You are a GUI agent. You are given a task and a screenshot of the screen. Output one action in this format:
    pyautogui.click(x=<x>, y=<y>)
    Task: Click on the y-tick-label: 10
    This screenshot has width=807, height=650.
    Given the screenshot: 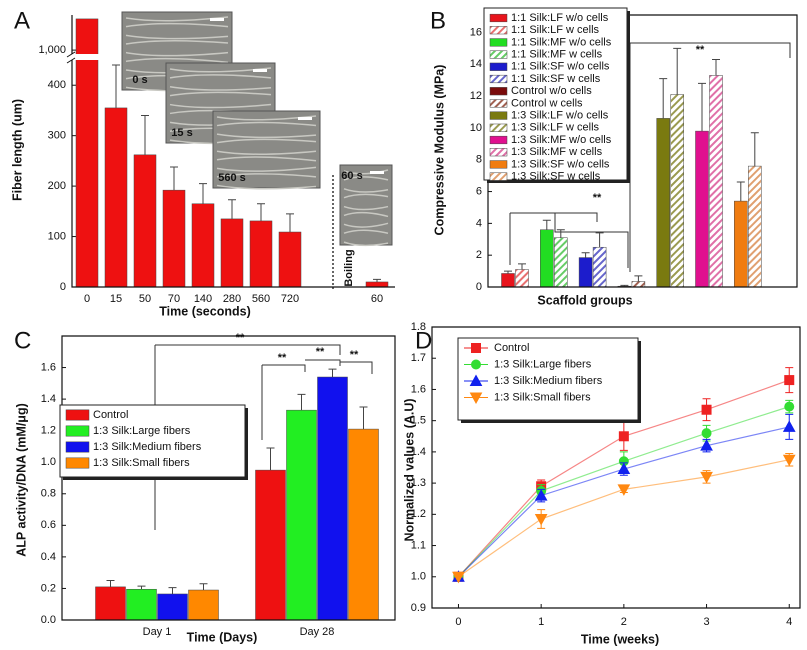 What is the action you would take?
    pyautogui.click(x=476, y=128)
    